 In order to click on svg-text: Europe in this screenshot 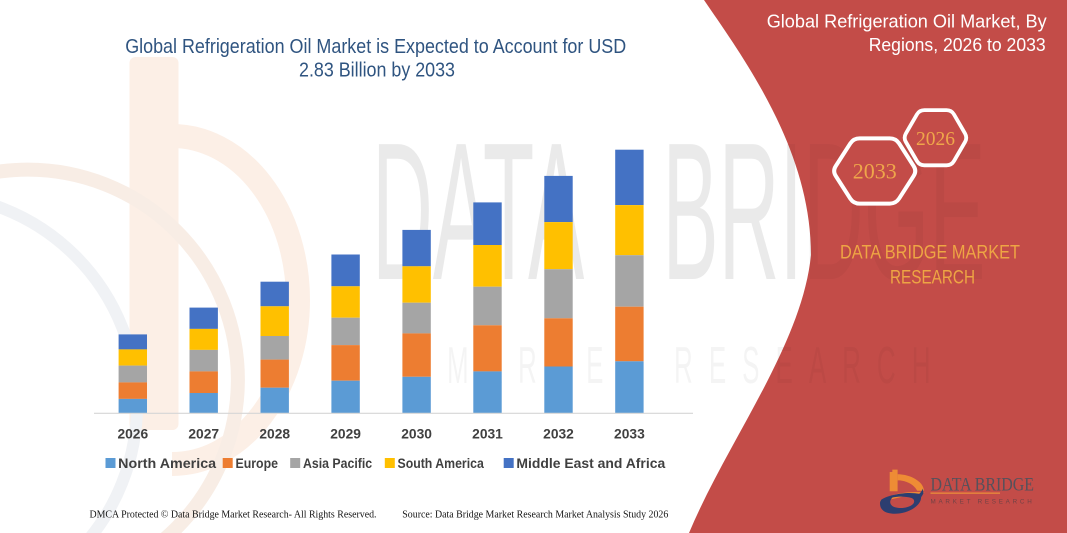, I will do `click(257, 463)`.